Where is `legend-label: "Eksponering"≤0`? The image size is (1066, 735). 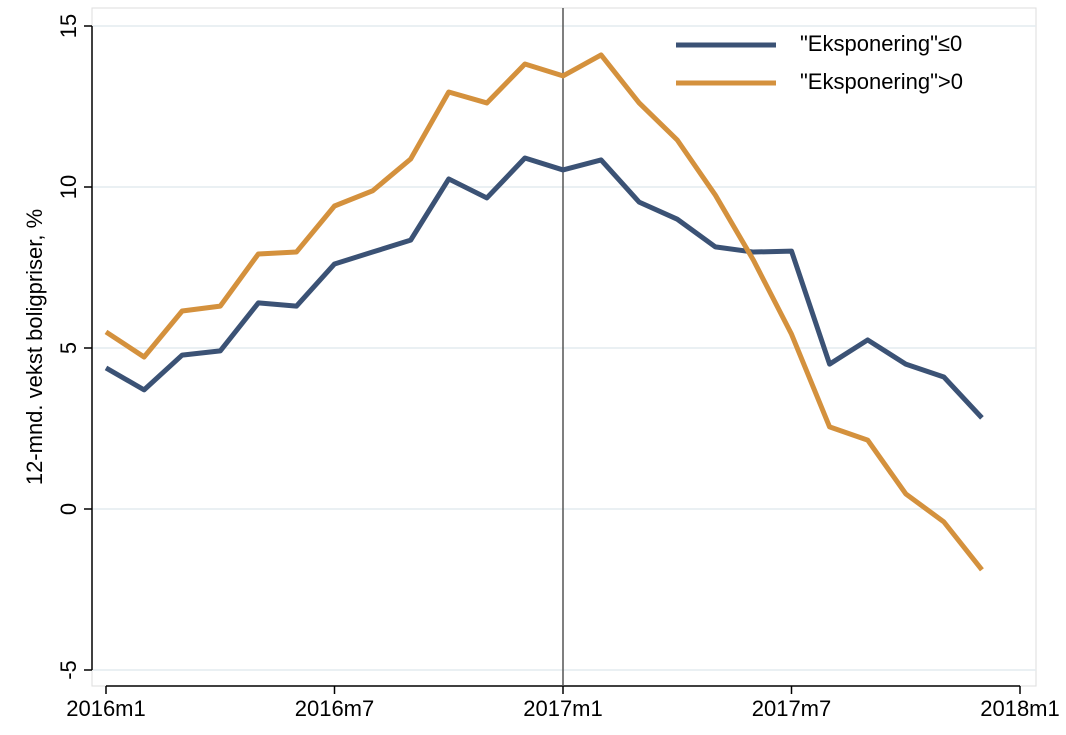 legend-label: "Eksponering"≤0 is located at coordinates (881, 43).